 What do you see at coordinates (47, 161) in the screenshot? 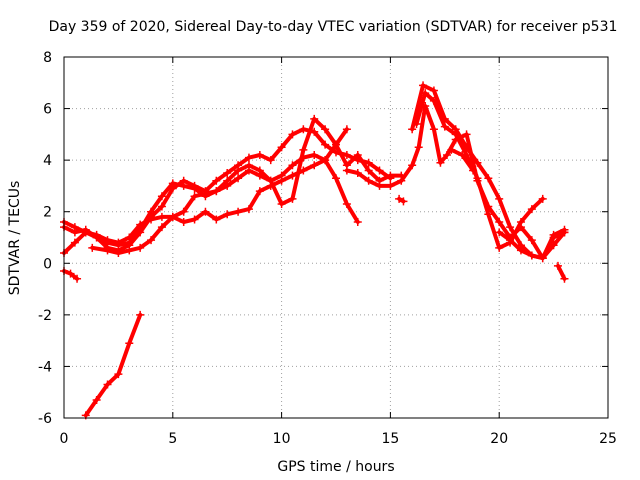
I see `y-tick-label: 4` at bounding box center [47, 161].